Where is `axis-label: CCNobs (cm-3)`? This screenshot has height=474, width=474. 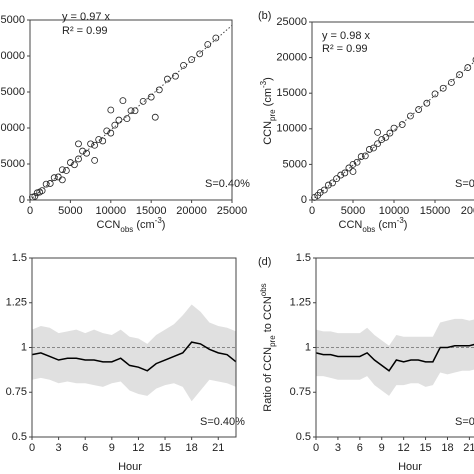
axis-label: CCNobs (cm-3) is located at coordinates (131, 225).